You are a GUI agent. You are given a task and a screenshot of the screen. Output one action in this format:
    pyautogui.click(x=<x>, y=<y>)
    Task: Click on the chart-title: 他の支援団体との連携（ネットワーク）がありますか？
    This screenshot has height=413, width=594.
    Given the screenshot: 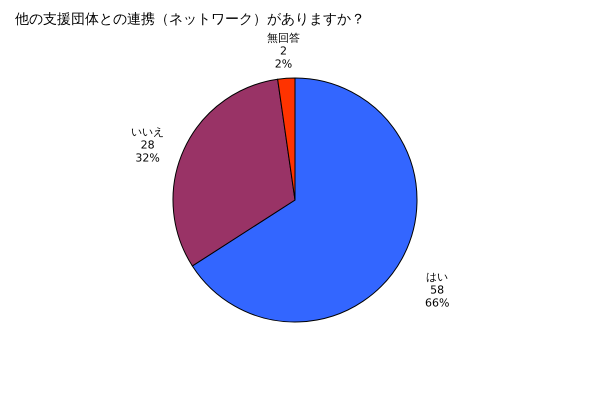 What is the action you would take?
    pyautogui.click(x=190, y=19)
    